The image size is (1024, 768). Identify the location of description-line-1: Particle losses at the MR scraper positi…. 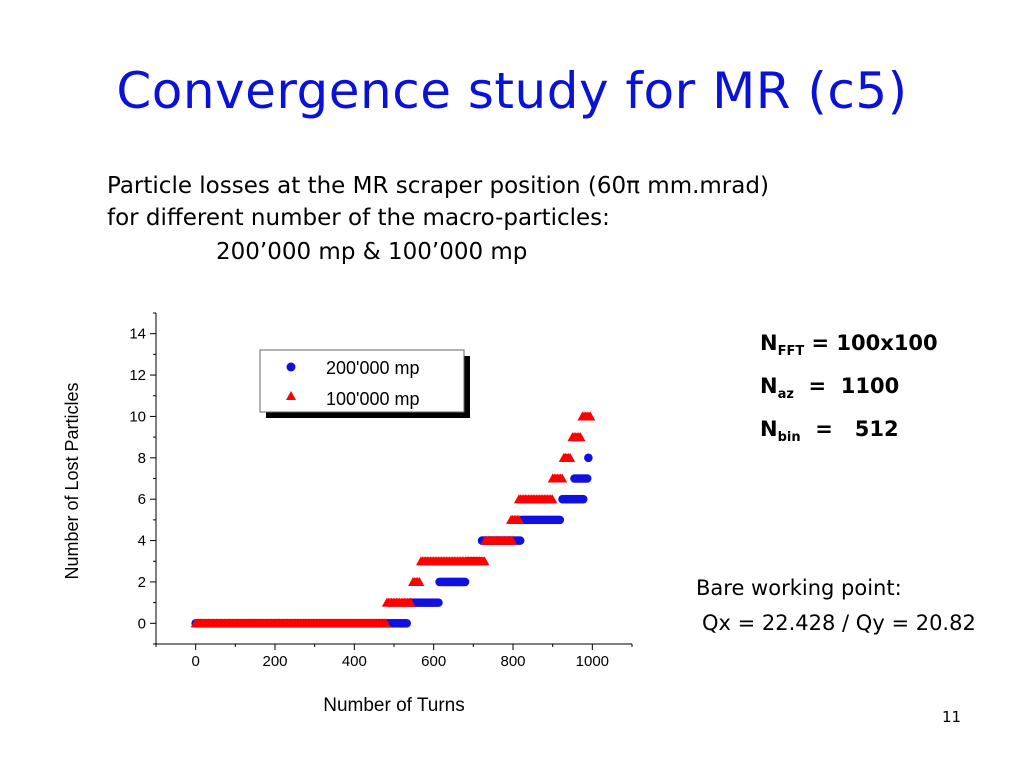
(438, 186).